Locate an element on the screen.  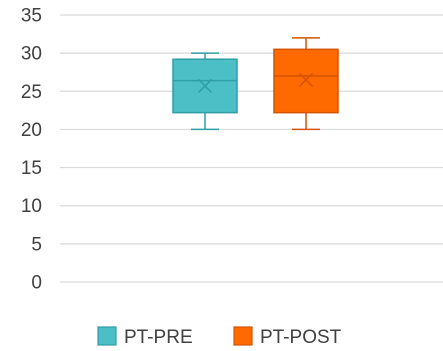
legend-label-pt-pre: PT-PRE is located at coordinates (158, 337).